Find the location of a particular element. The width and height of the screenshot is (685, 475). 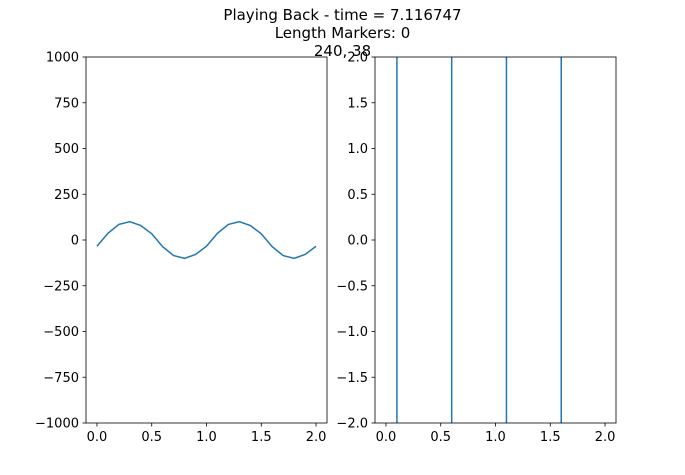

y-tick-label: 1.0 is located at coordinates (357, 149).